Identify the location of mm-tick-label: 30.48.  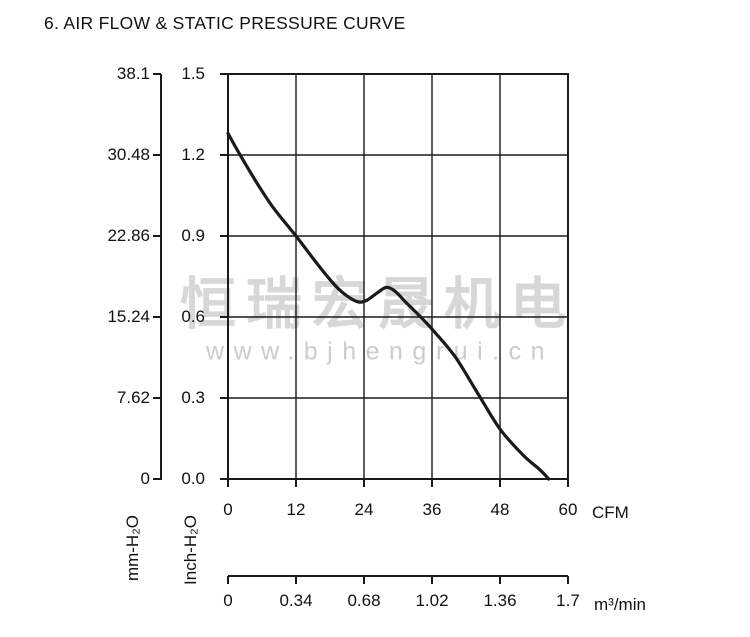
(128, 154).